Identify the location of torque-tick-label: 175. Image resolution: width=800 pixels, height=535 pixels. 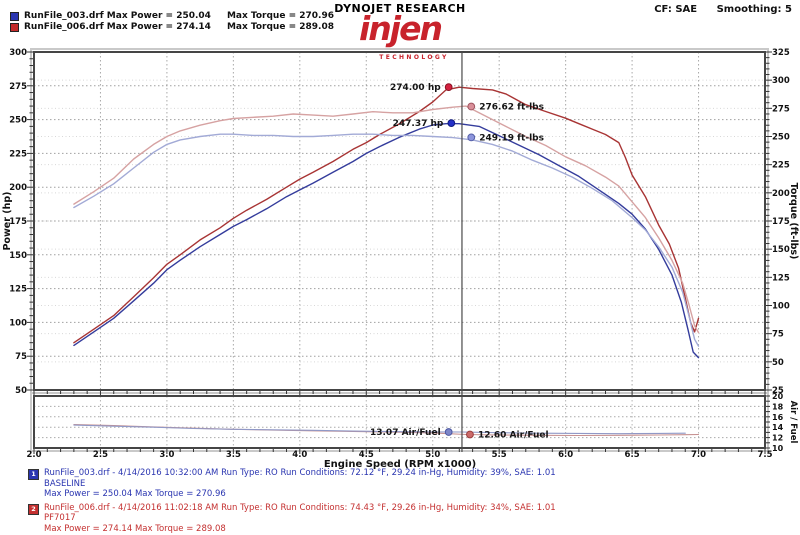
(781, 222).